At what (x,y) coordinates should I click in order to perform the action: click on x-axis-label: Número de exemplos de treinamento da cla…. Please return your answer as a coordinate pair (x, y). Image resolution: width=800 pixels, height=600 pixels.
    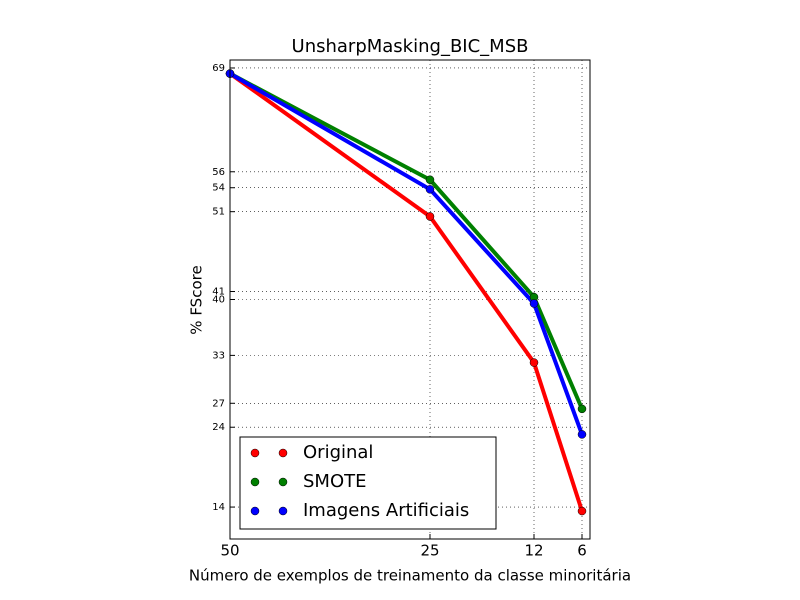
    Looking at the image, I should click on (410, 576).